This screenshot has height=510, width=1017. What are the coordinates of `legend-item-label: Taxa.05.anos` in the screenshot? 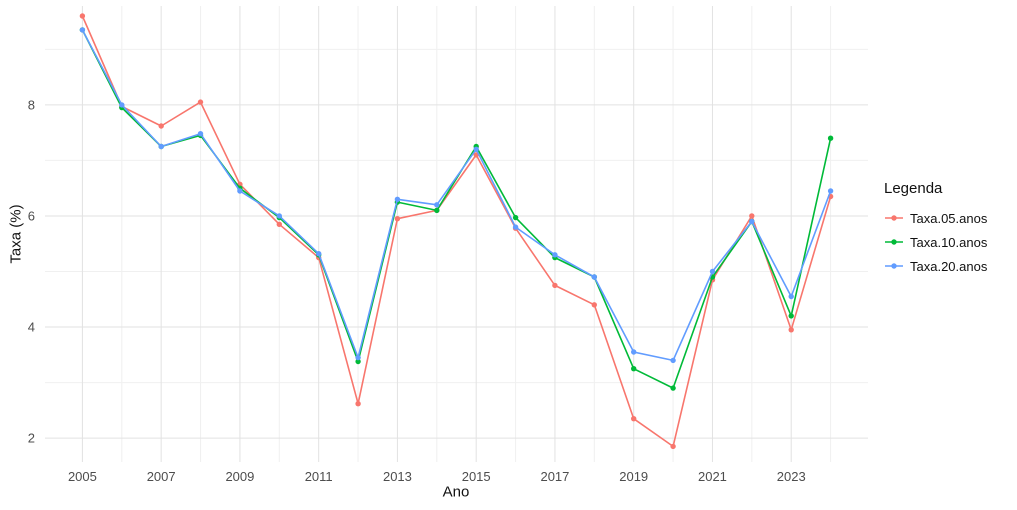 It's located at (949, 218).